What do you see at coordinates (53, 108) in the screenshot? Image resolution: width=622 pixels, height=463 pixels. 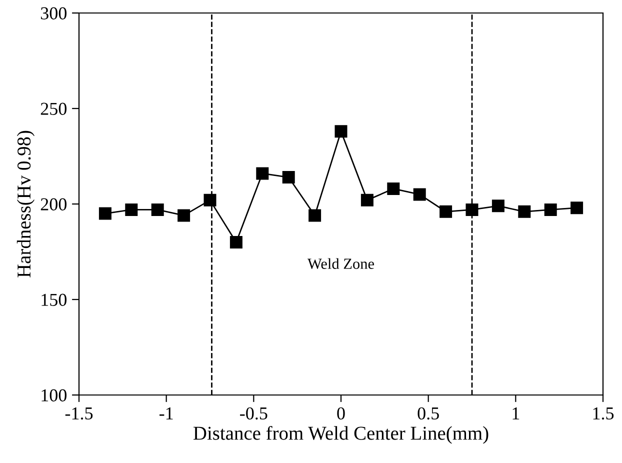 I see `y-tick-label: 250` at bounding box center [53, 108].